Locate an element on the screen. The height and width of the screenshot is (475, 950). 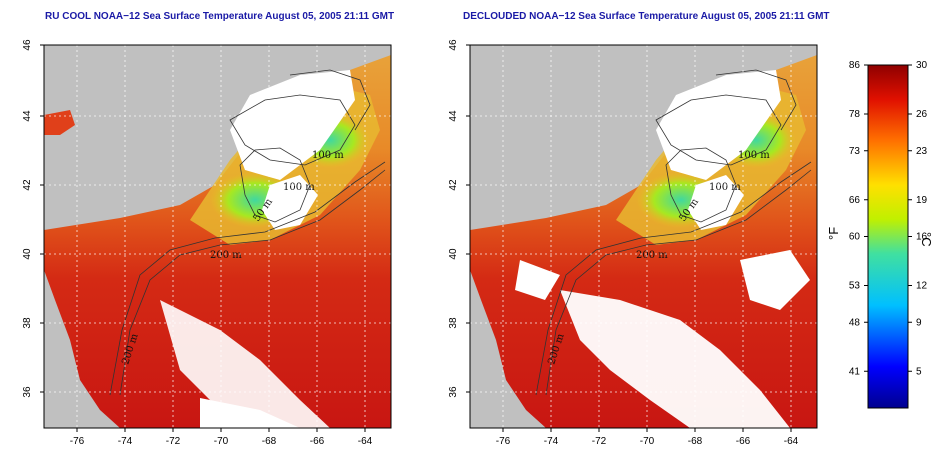
fahrenheit-tick-label: 78 is located at coordinates (855, 114).